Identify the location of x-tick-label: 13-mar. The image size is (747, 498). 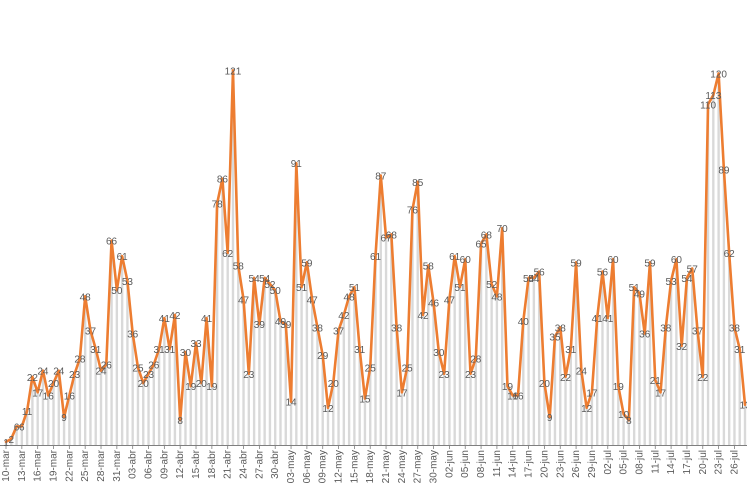
(22, 465).